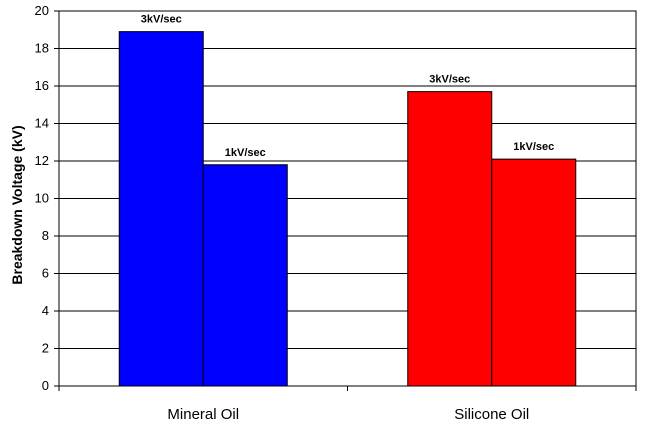 Image resolution: width=649 pixels, height=425 pixels. Describe the element at coordinates (17, 204) in the screenshot. I see `y-axis-title: Breakdown Voltage (kV)` at that location.